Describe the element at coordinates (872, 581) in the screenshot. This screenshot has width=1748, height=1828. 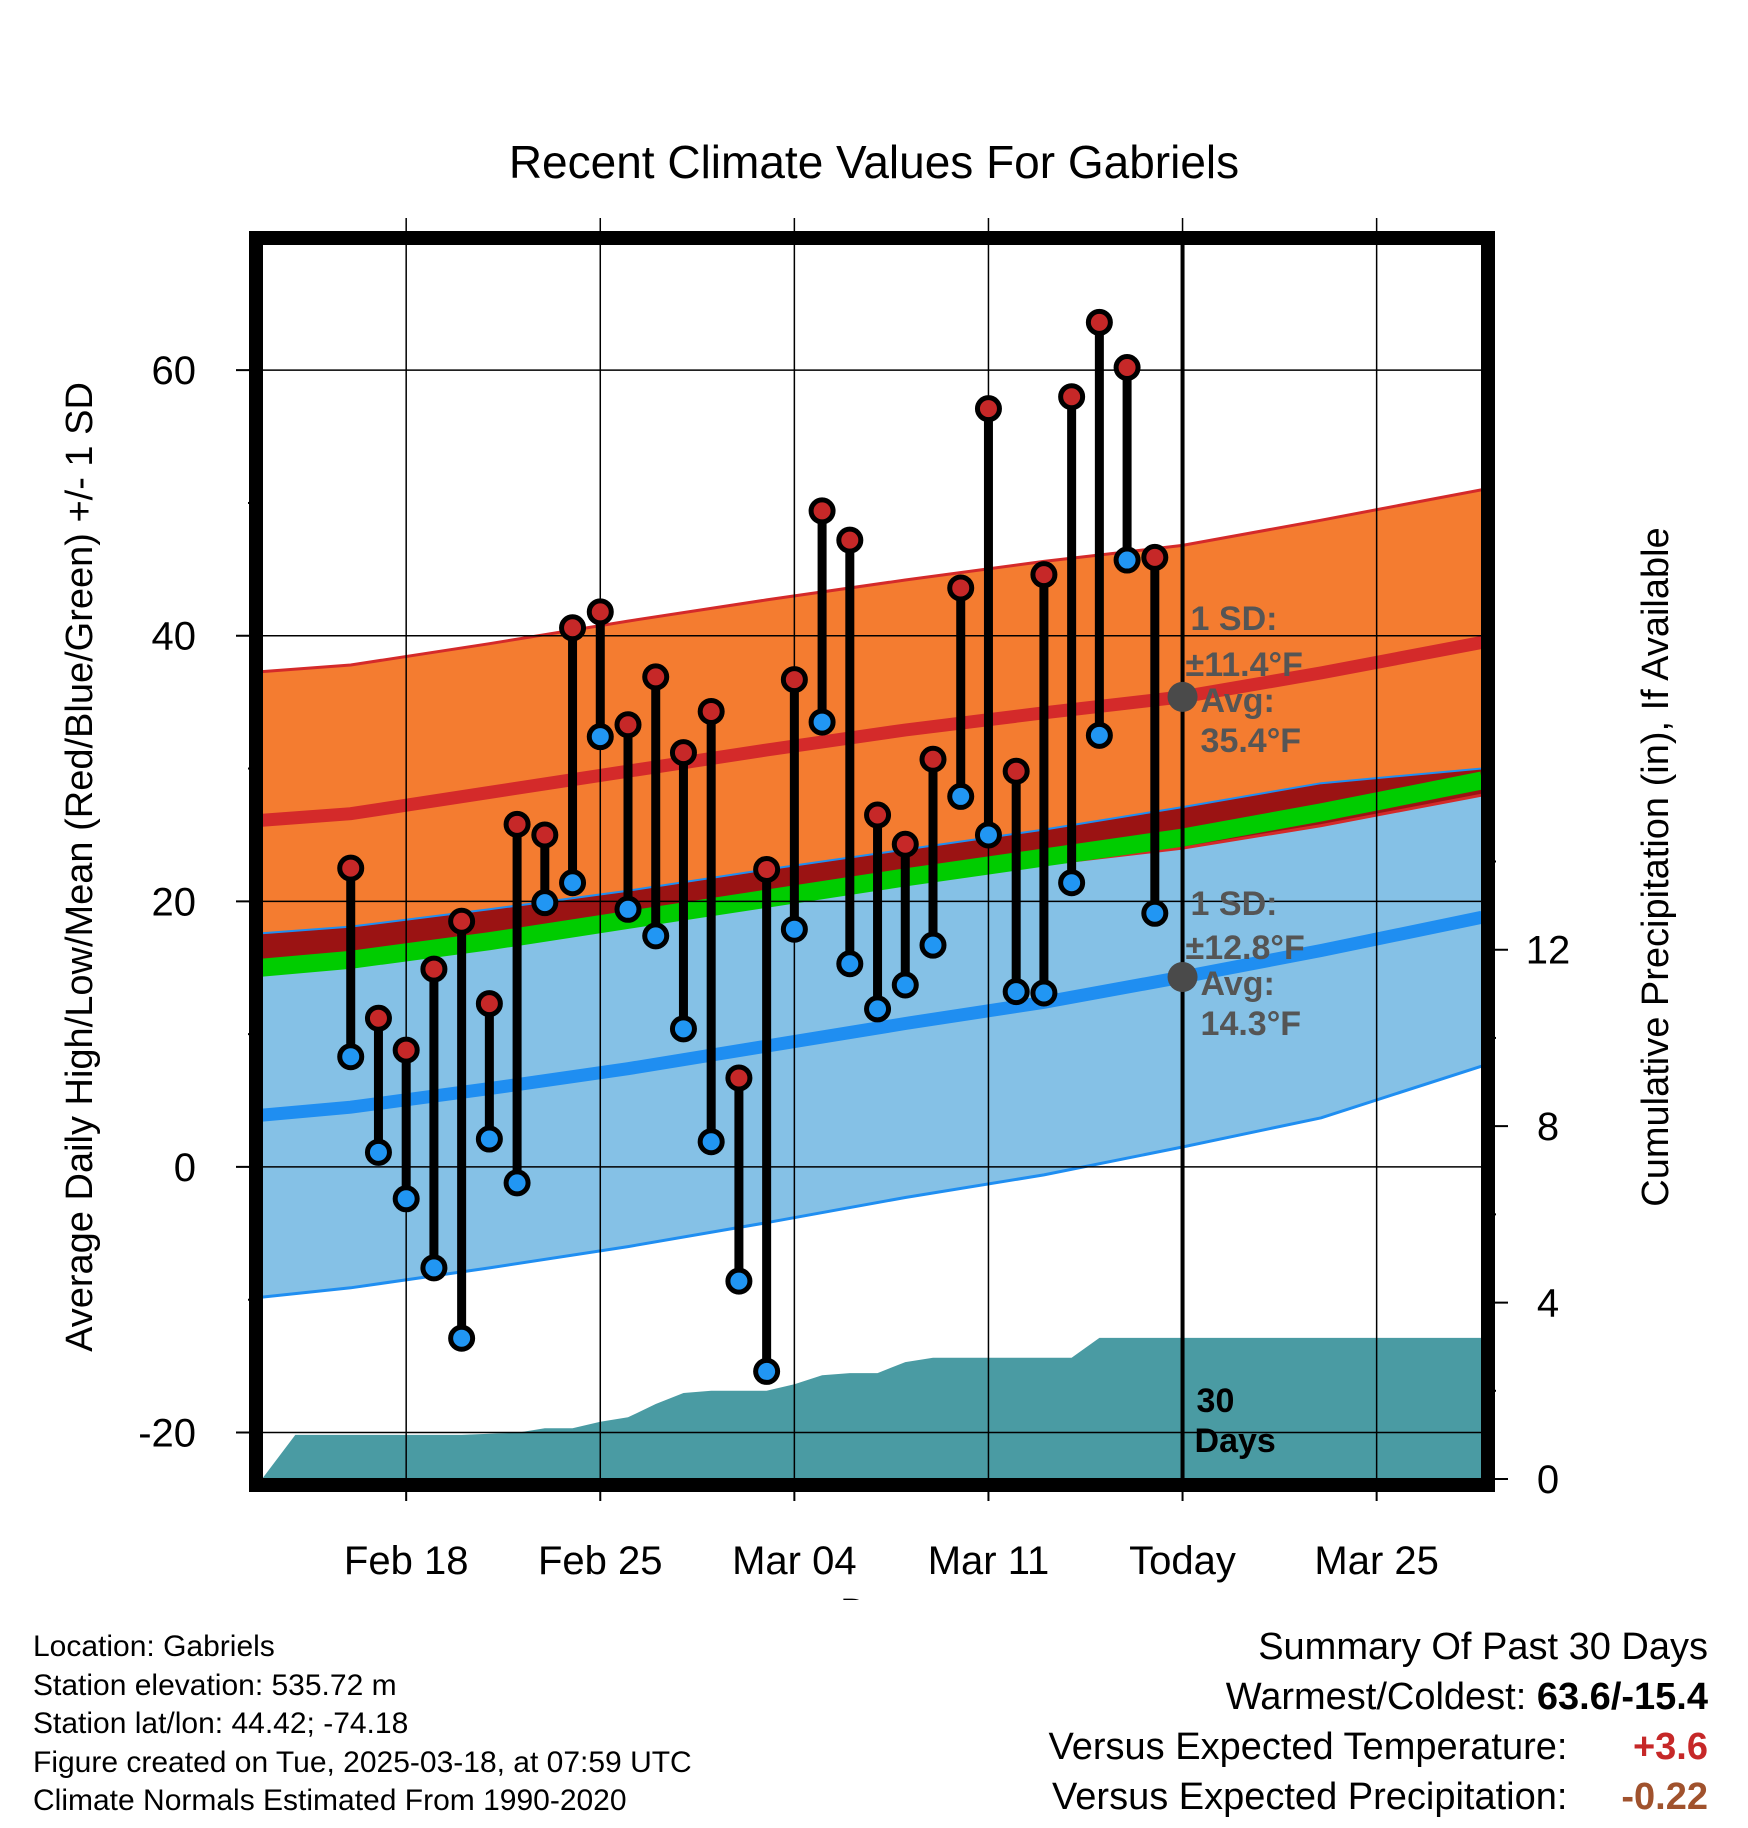
I see `high-sd-upper-line` at that location.